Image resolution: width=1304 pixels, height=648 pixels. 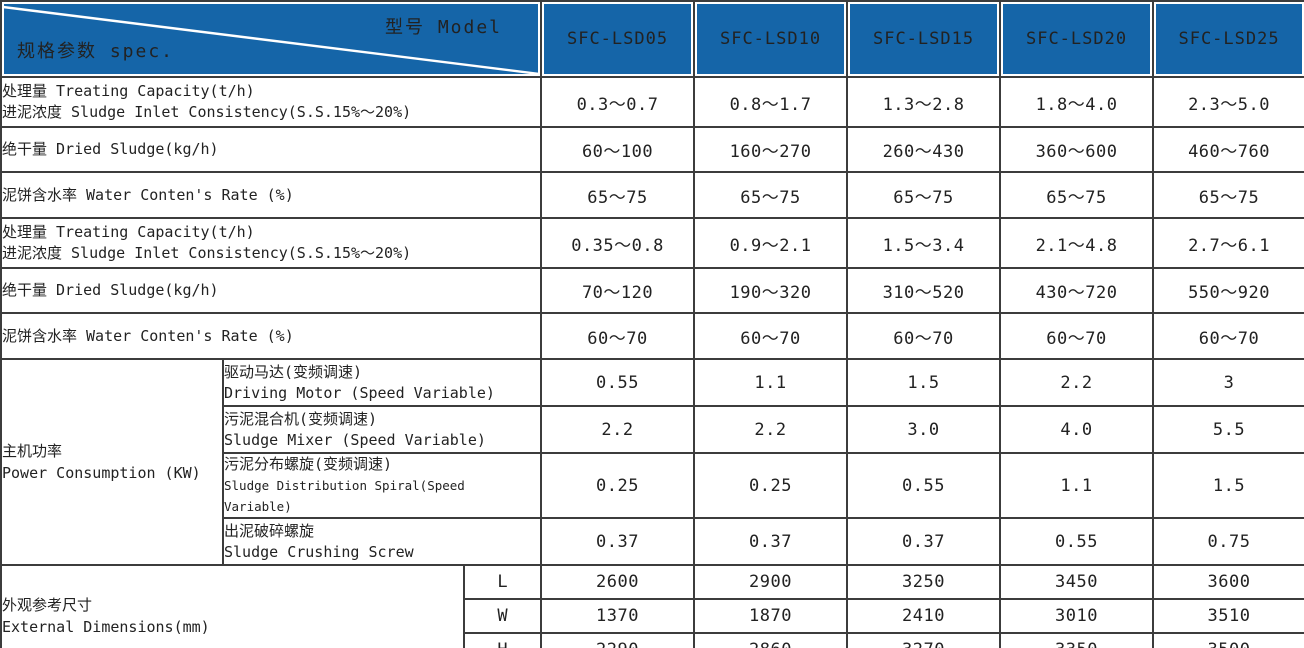 I want to click on value-cell: 3350, so click(x=1077, y=640).